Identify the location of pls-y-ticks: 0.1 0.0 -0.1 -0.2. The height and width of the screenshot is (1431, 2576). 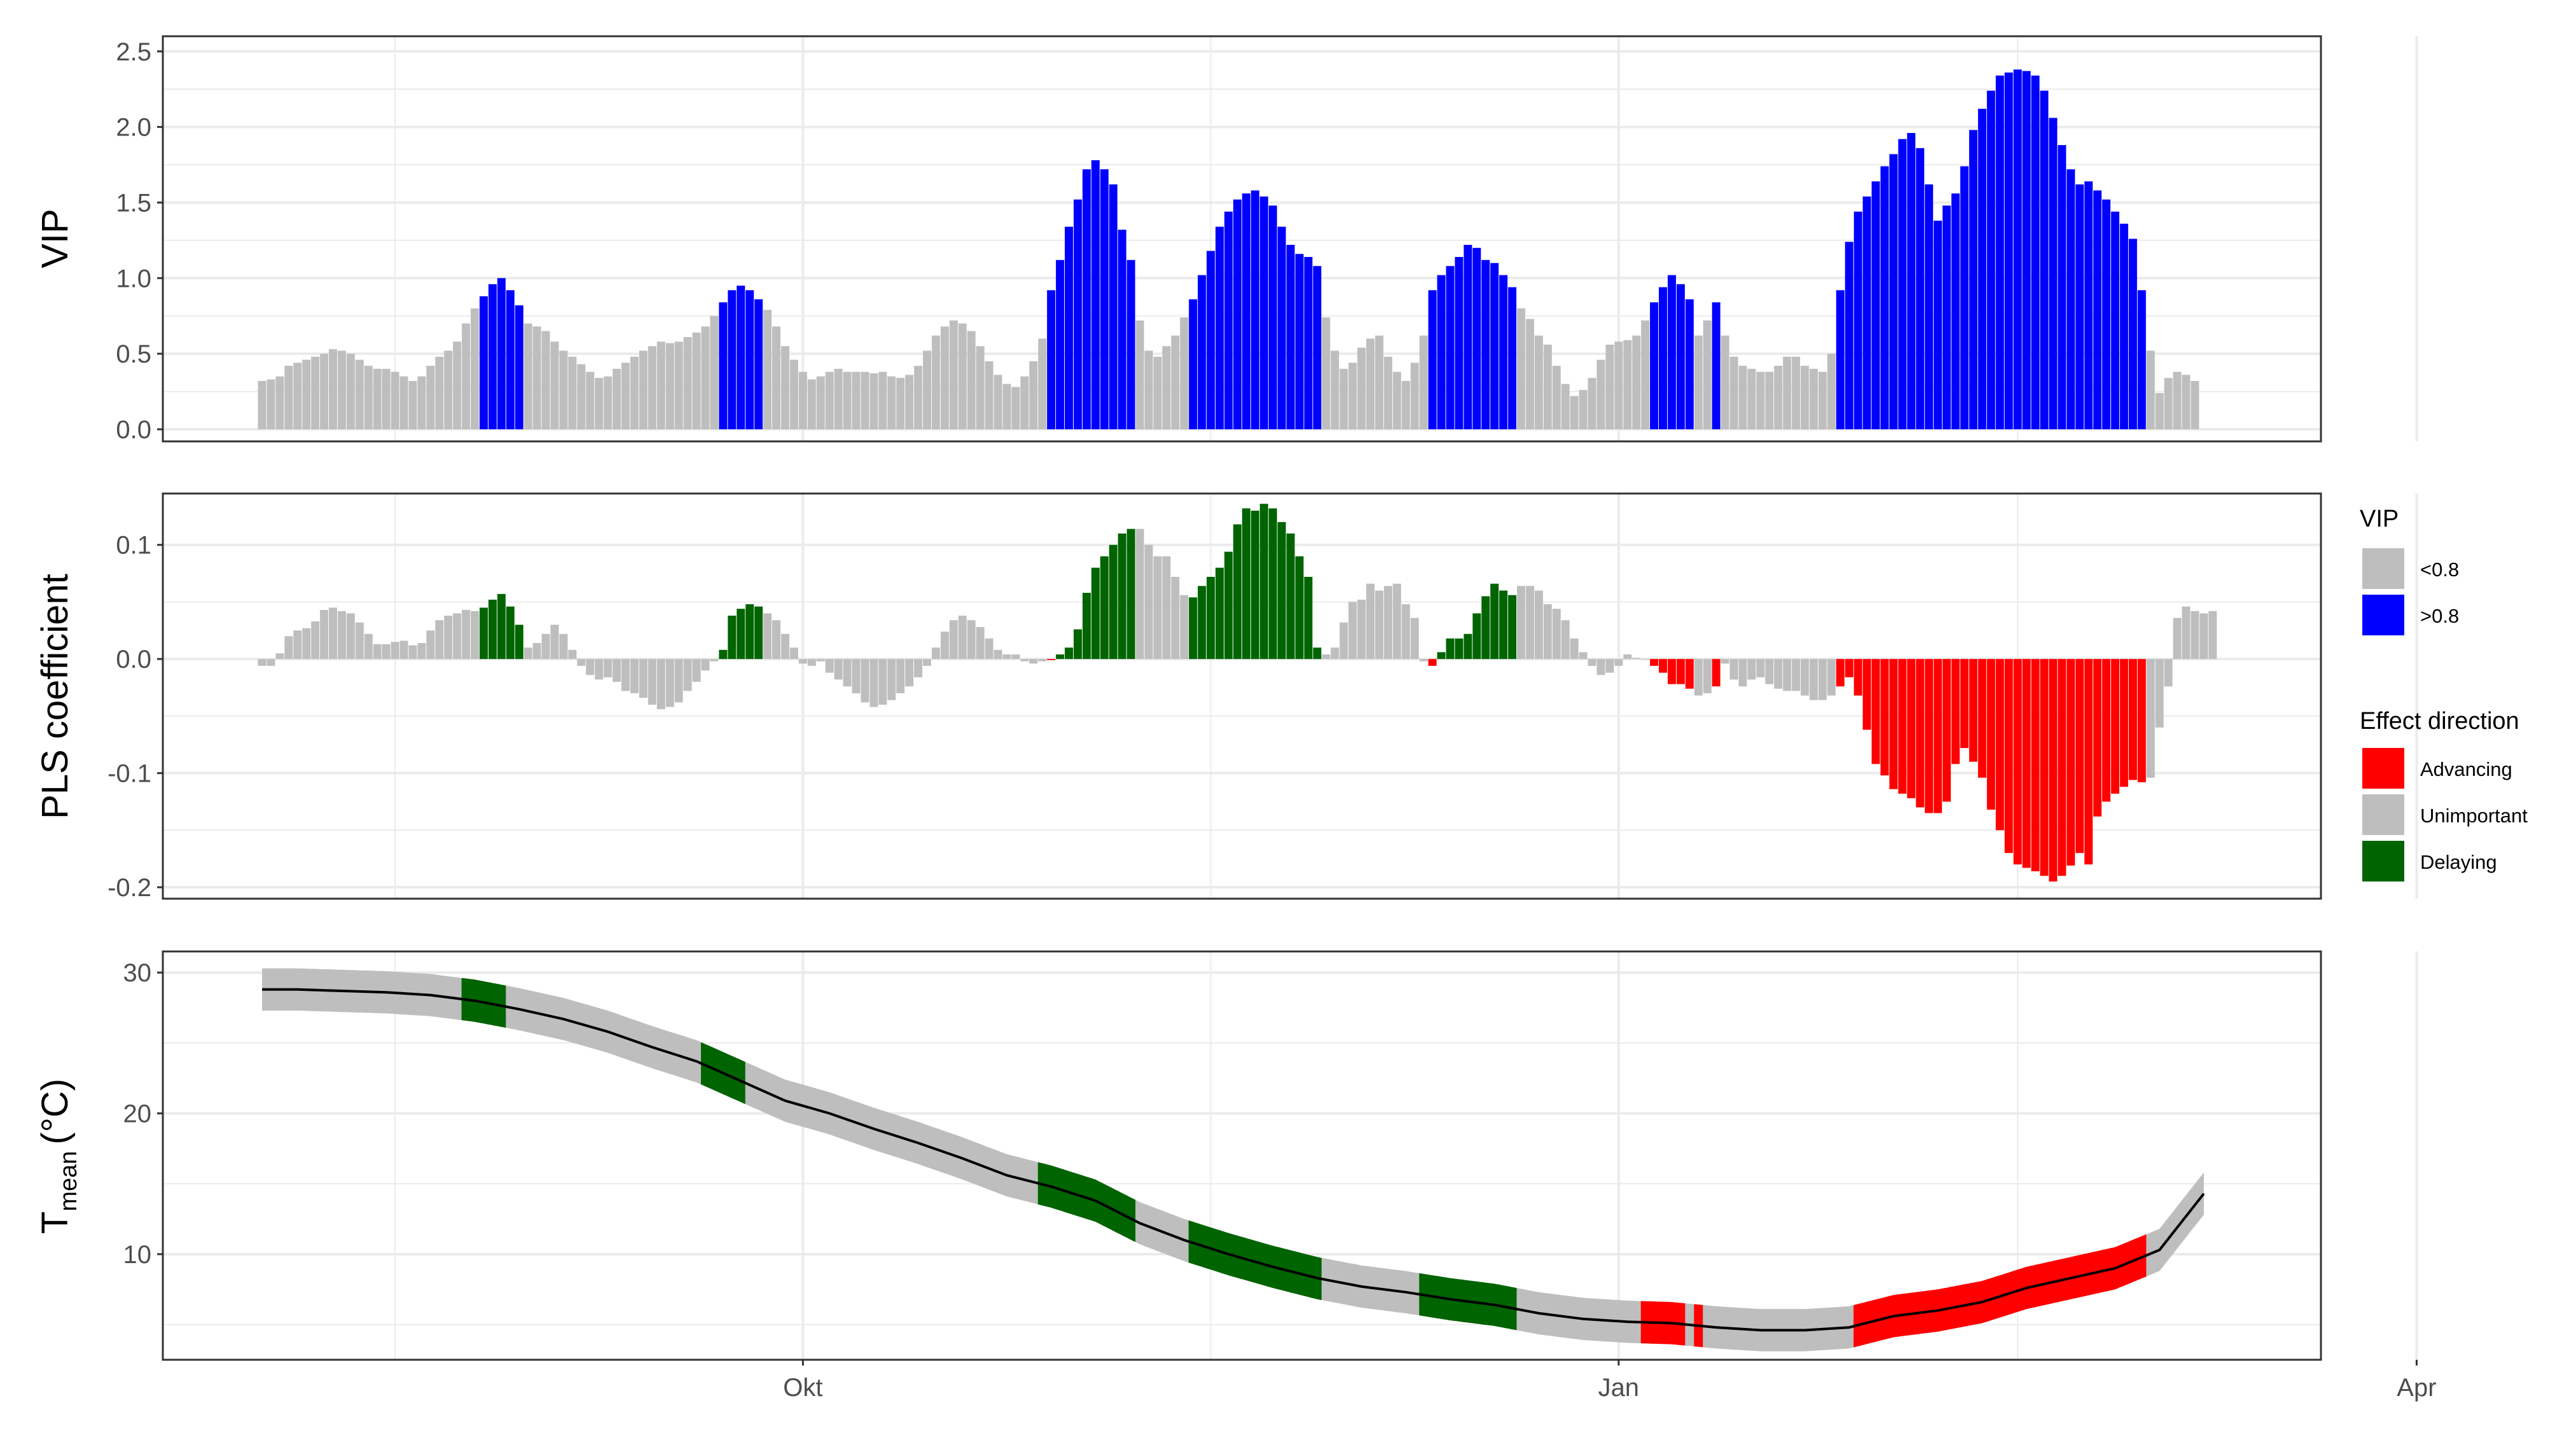
(135, 717).